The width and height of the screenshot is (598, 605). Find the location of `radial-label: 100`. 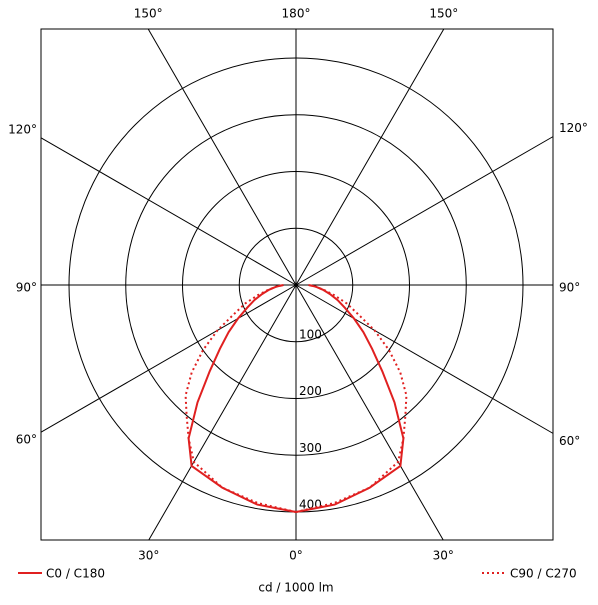

radial-label: 100 is located at coordinates (310, 334).